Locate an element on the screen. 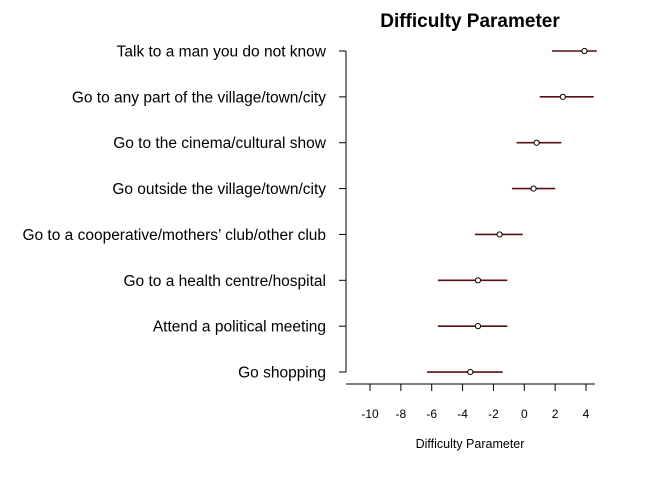 This screenshot has width=672, height=480. x-axis: -10 -8 -6 -4 -2 0 2 4 is located at coordinates (470, 402).